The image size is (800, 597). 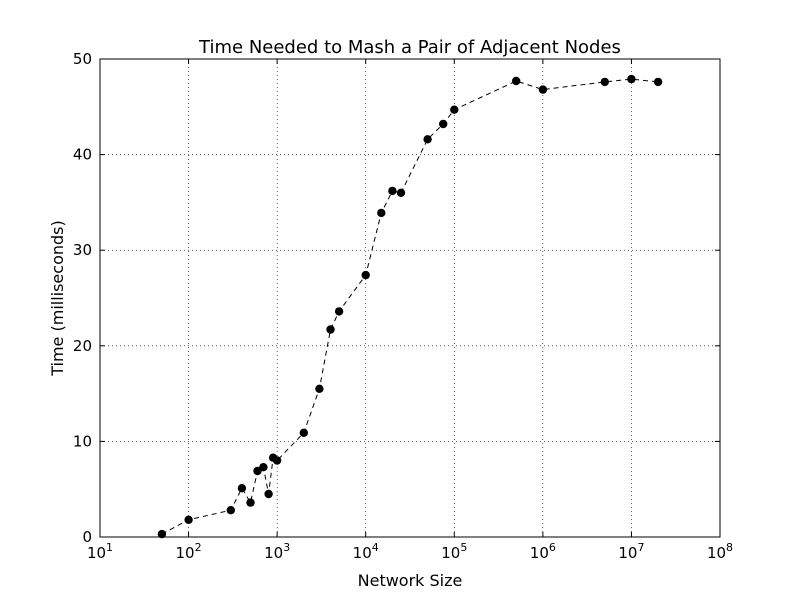 I want to click on x-tick-label: 10⁴, so click(x=366, y=551).